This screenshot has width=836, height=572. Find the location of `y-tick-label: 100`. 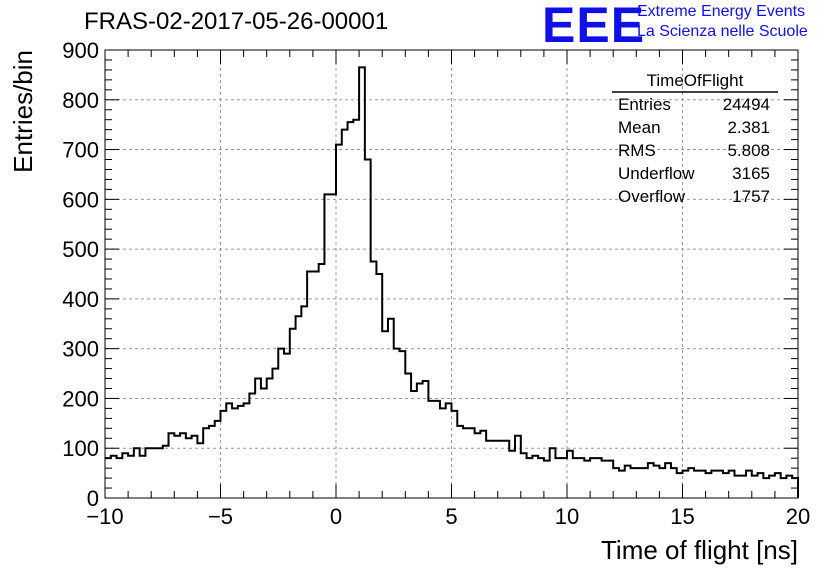

y-tick-label: 100 is located at coordinates (80, 448).